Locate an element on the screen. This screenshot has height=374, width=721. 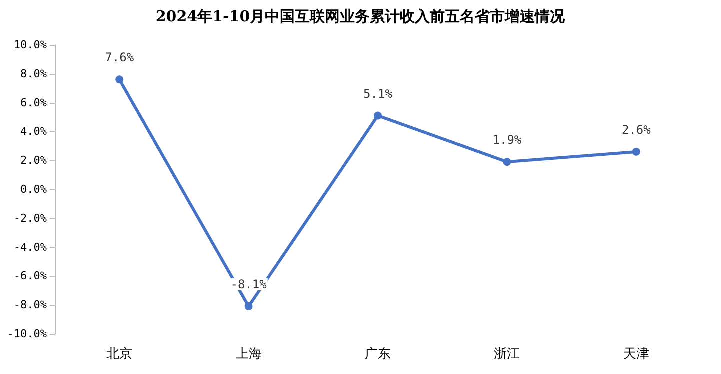
chart-title: 2024年1-10月中国互联网业务累计收入前五名省市增速情况 is located at coordinates (361, 17).